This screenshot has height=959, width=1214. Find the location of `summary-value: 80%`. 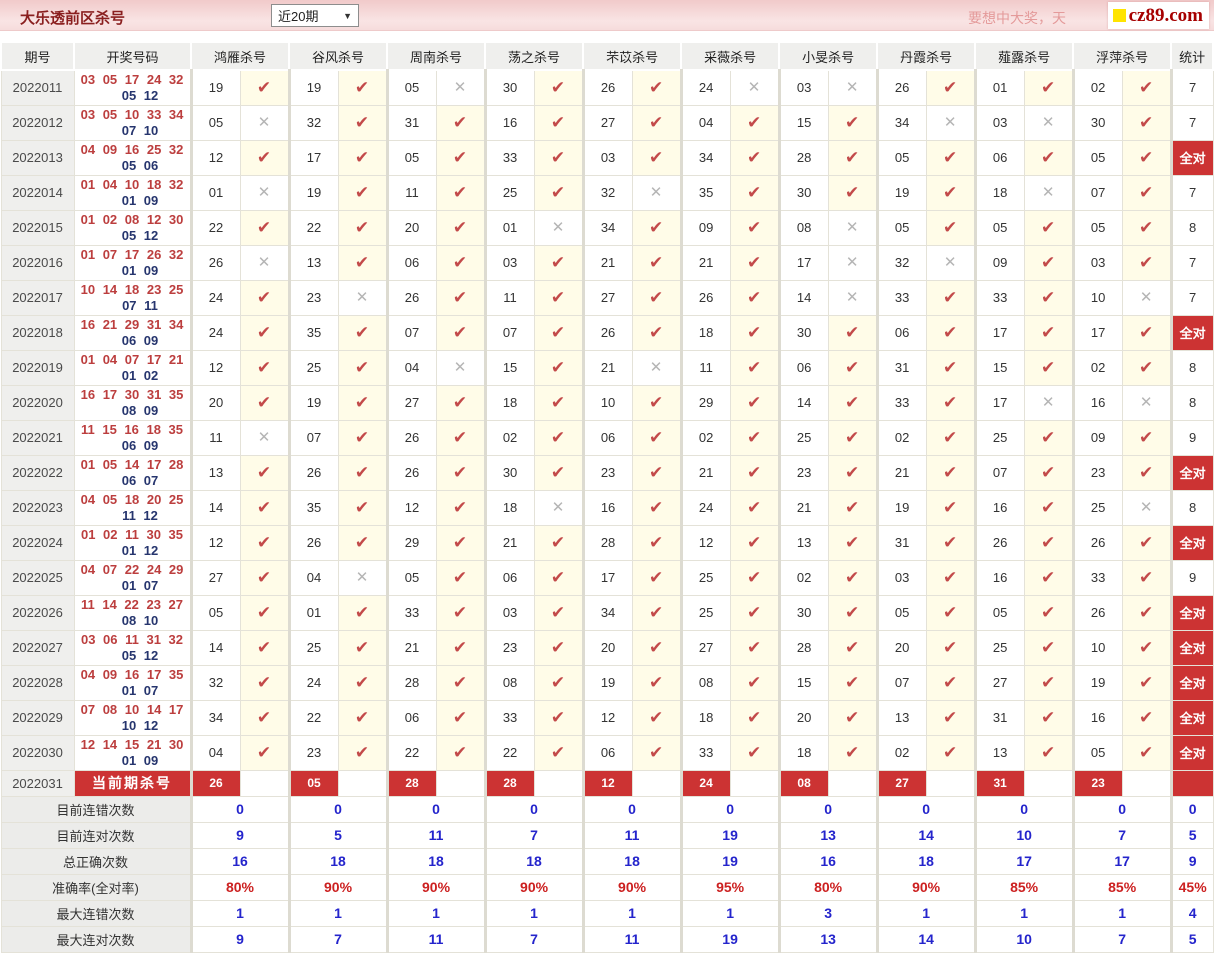

summary-value: 80% is located at coordinates (239, 887).